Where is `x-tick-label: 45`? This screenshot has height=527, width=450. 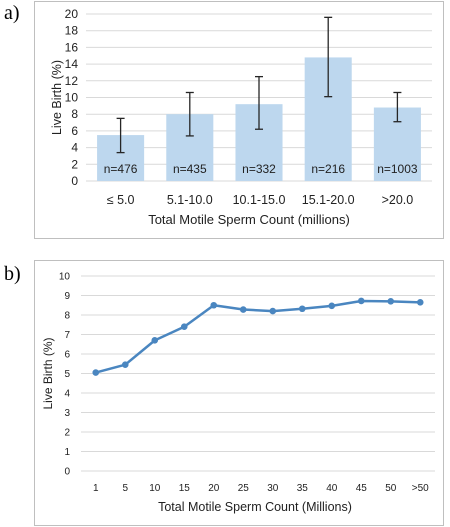
x-tick-label: 45 is located at coordinates (362, 488).